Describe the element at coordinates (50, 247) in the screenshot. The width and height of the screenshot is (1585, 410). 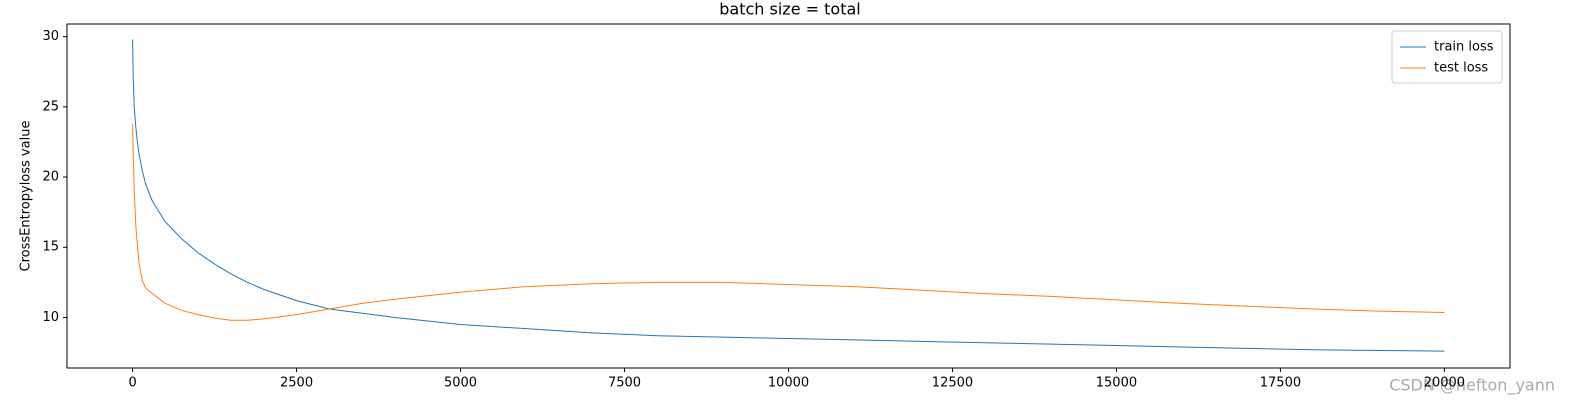
I see `y-tick-label: 15` at that location.